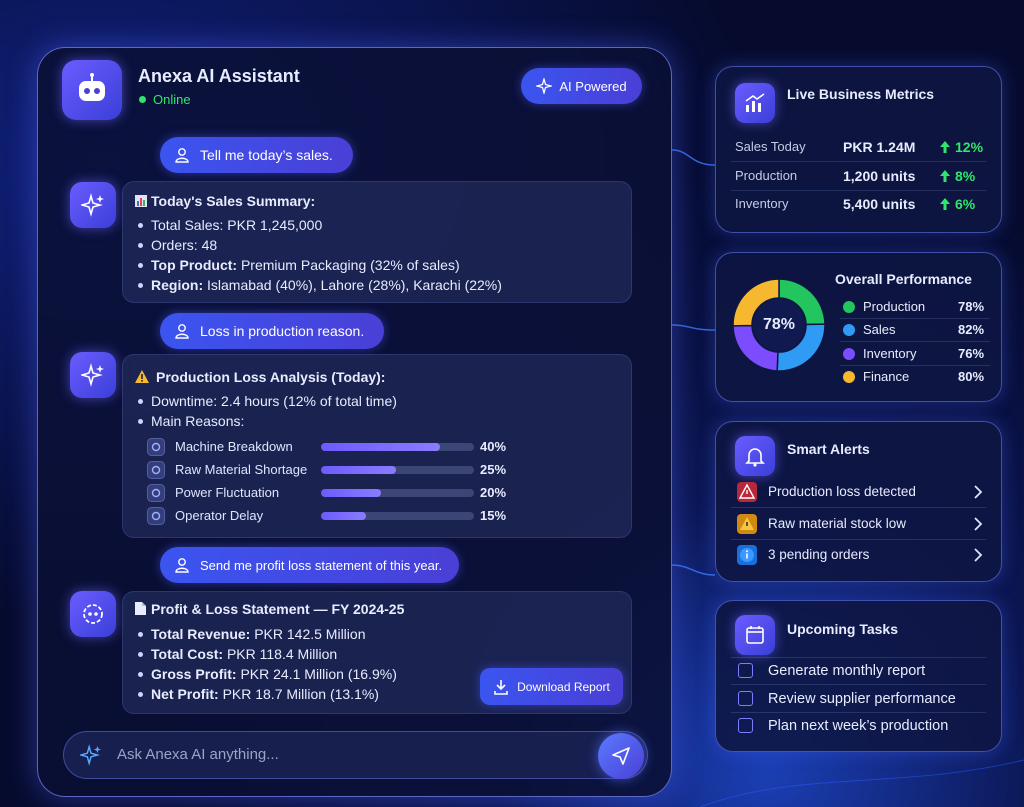 The height and width of the screenshot is (807, 1024). I want to click on message-heading: Today's Sales Summary:, so click(233, 201).